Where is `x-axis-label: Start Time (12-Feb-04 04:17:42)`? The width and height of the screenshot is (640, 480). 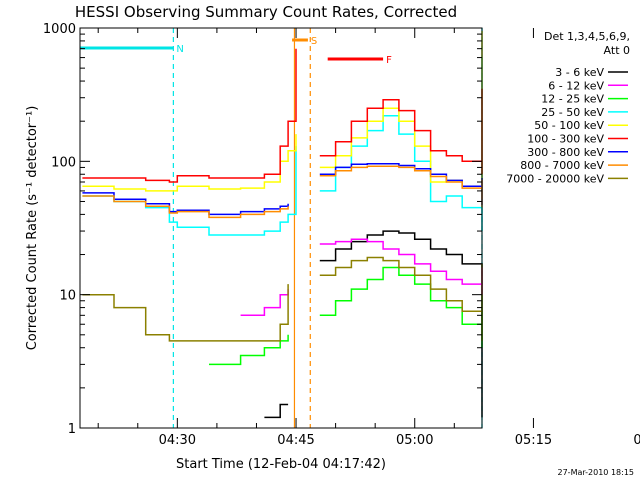 x-axis-label: Start Time (12-Feb-04 04:17:42) is located at coordinates (281, 464).